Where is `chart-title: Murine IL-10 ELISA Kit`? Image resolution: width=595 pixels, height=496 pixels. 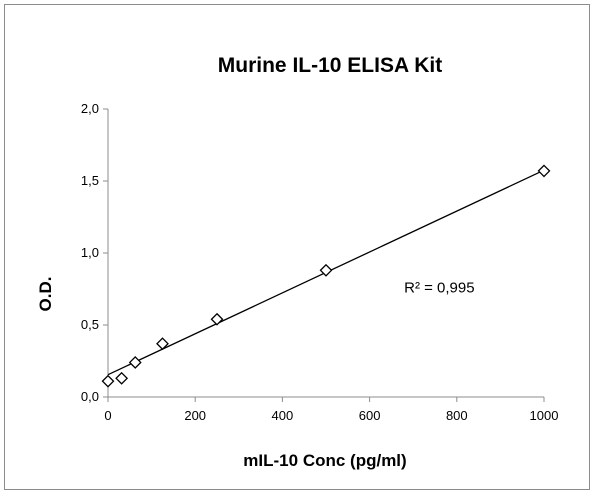 chart-title: Murine IL-10 ELISA Kit is located at coordinates (330, 65).